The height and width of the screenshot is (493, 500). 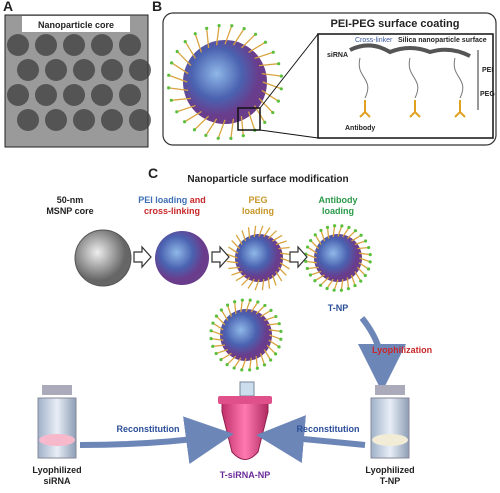 What do you see at coordinates (390, 422) in the screenshot?
I see `vial-right` at bounding box center [390, 422].